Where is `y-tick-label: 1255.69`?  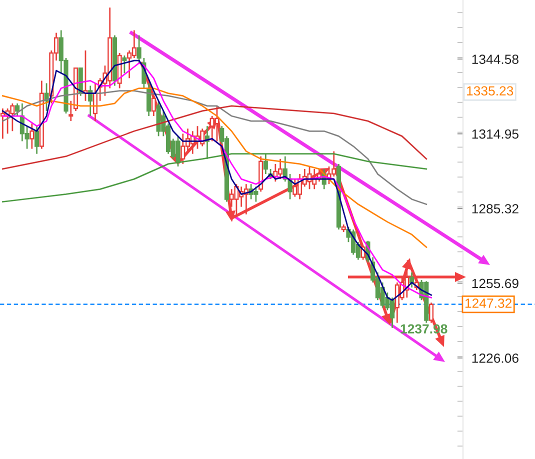 y-tick-label: 1255.69 is located at coordinates (495, 283).